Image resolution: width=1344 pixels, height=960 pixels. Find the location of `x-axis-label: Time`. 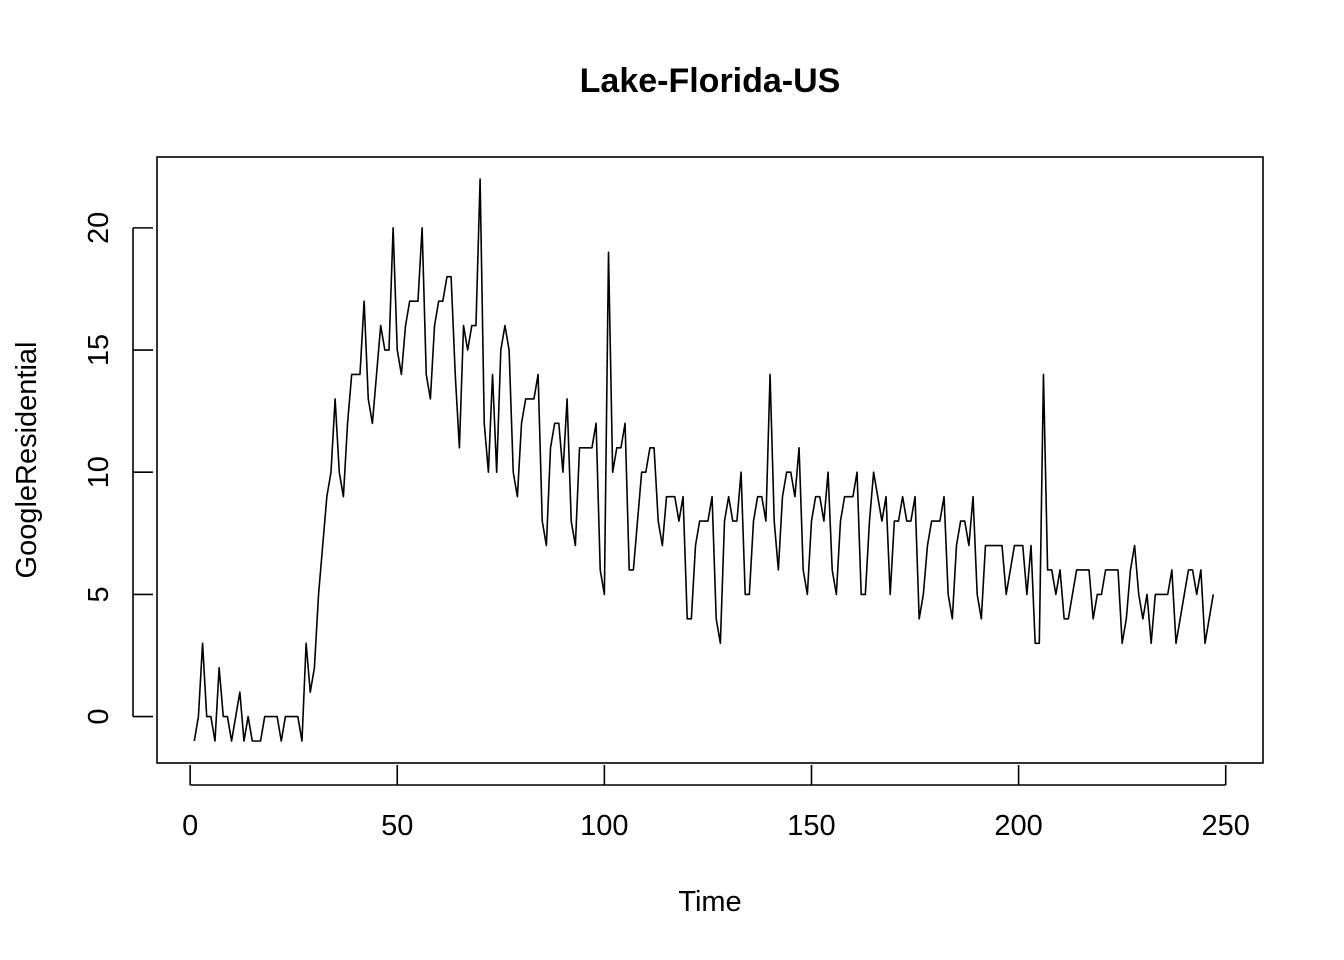

x-axis-label: Time is located at coordinates (709, 902).